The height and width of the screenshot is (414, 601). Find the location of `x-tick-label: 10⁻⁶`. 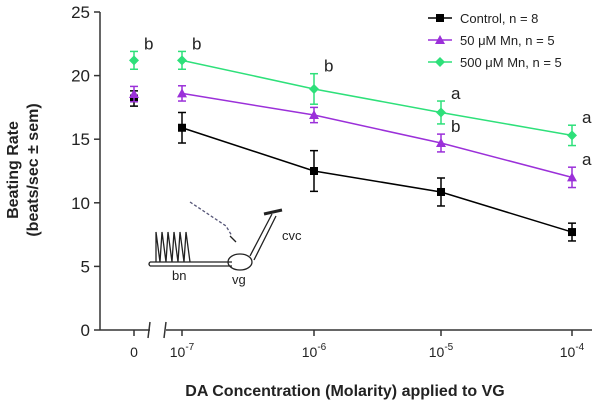

x-tick-label: 10⁻⁶ is located at coordinates (314, 351).